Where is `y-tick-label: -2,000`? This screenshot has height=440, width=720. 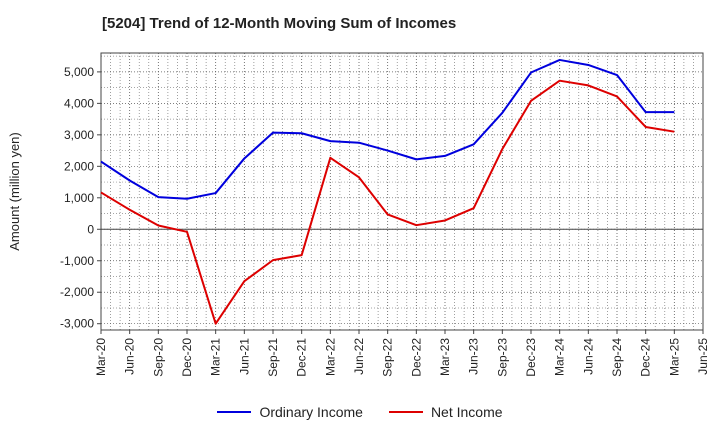
y-tick-label: -2,000 is located at coordinates (77, 292).